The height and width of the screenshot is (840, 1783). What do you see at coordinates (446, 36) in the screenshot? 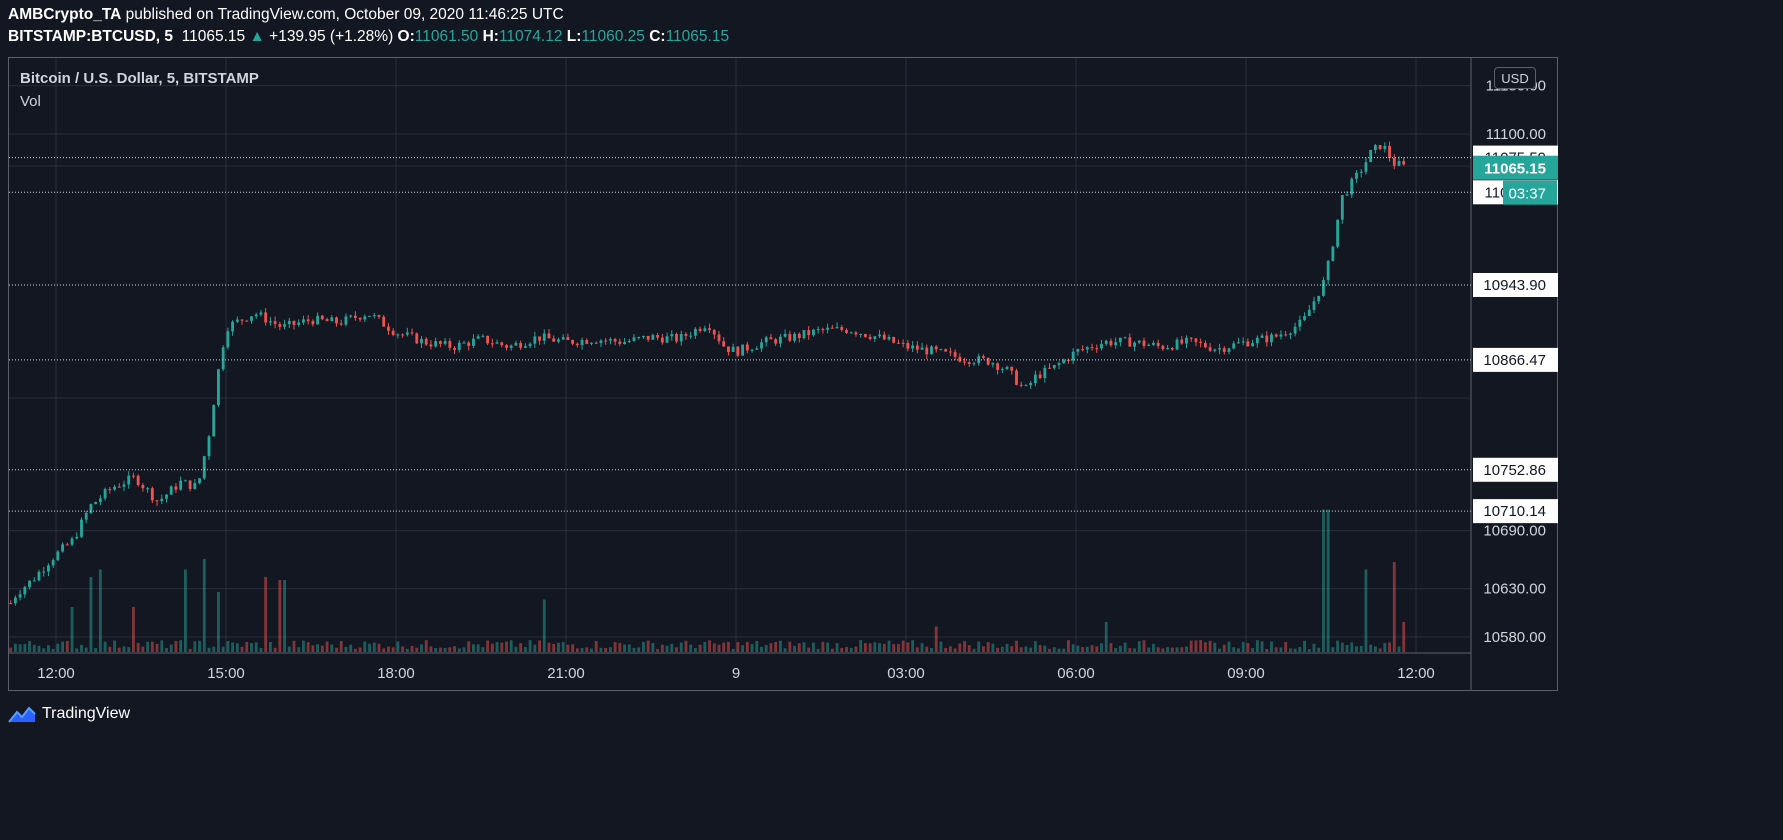
I see `open-value: 11061.50` at bounding box center [446, 36].